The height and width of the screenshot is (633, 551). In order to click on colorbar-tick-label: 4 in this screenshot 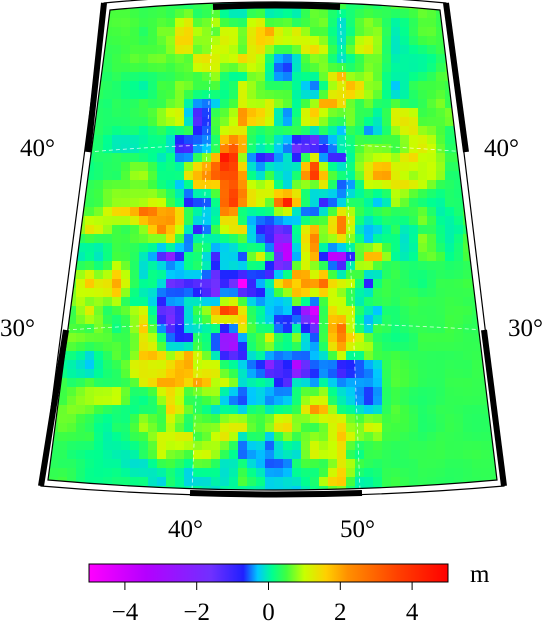, I will do `click(412, 612)`.